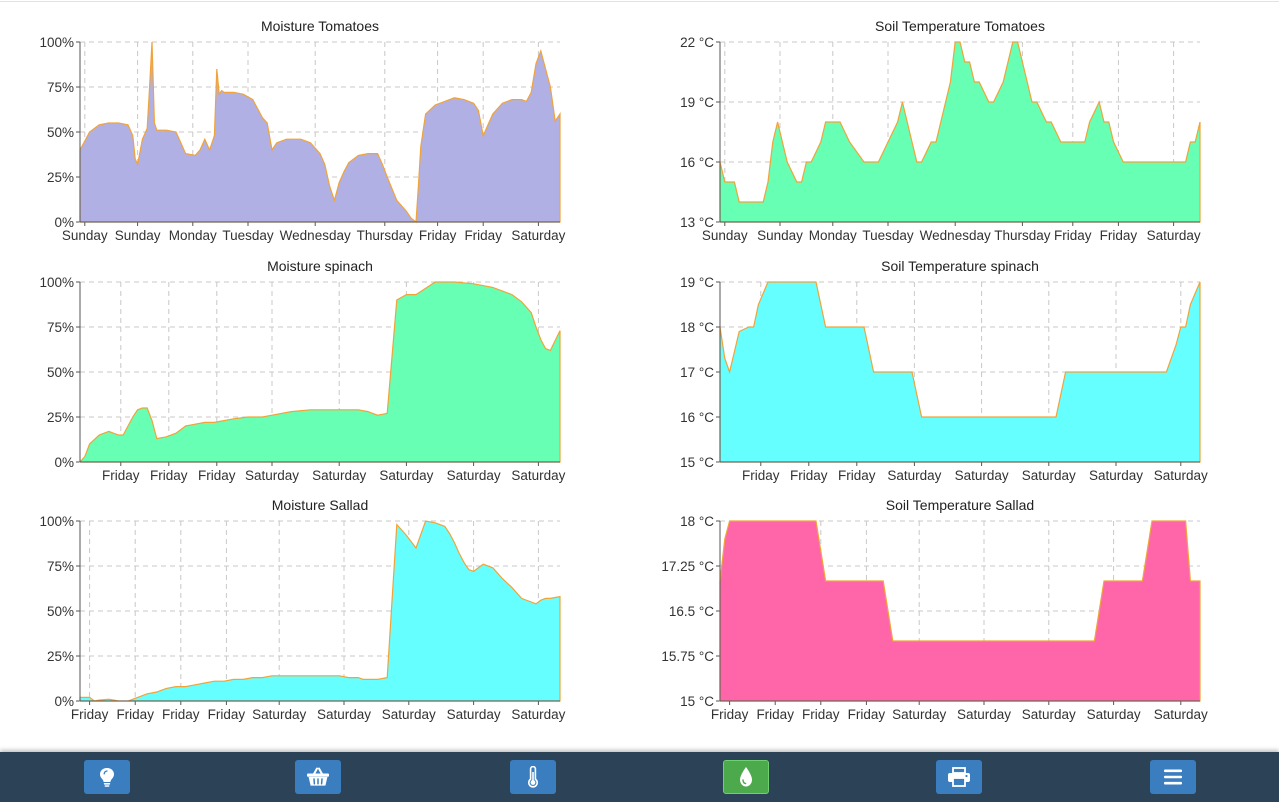 The height and width of the screenshot is (802, 1279). Describe the element at coordinates (697, 372) in the screenshot. I see `y-tick-label: 17 °C` at that location.